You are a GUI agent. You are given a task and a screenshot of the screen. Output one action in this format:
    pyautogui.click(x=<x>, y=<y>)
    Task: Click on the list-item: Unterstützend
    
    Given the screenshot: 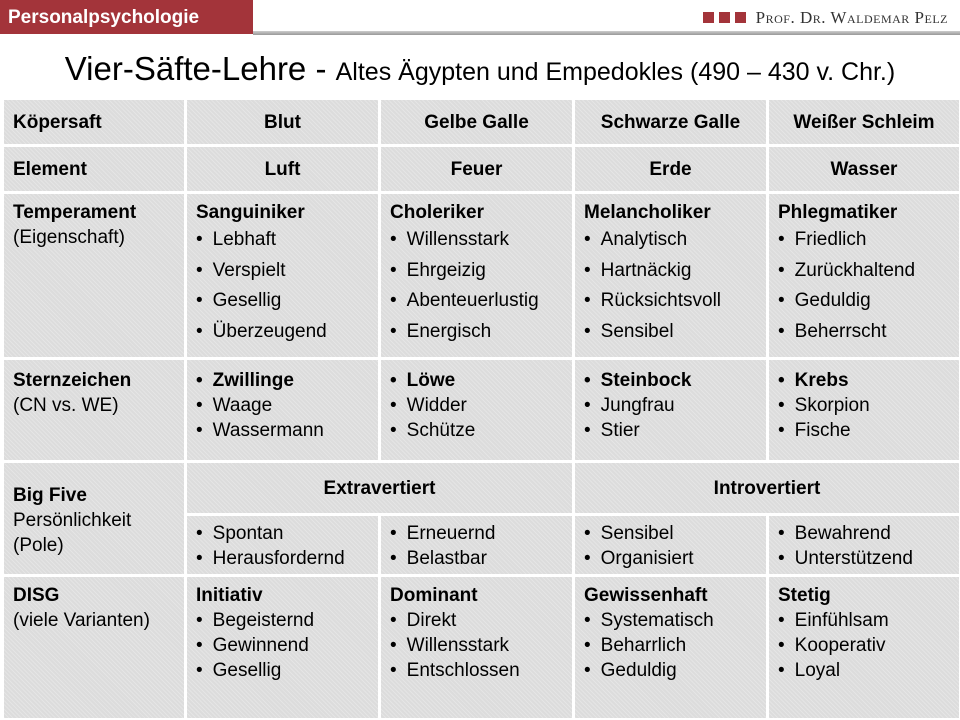 What is the action you would take?
    pyautogui.click(x=864, y=558)
    